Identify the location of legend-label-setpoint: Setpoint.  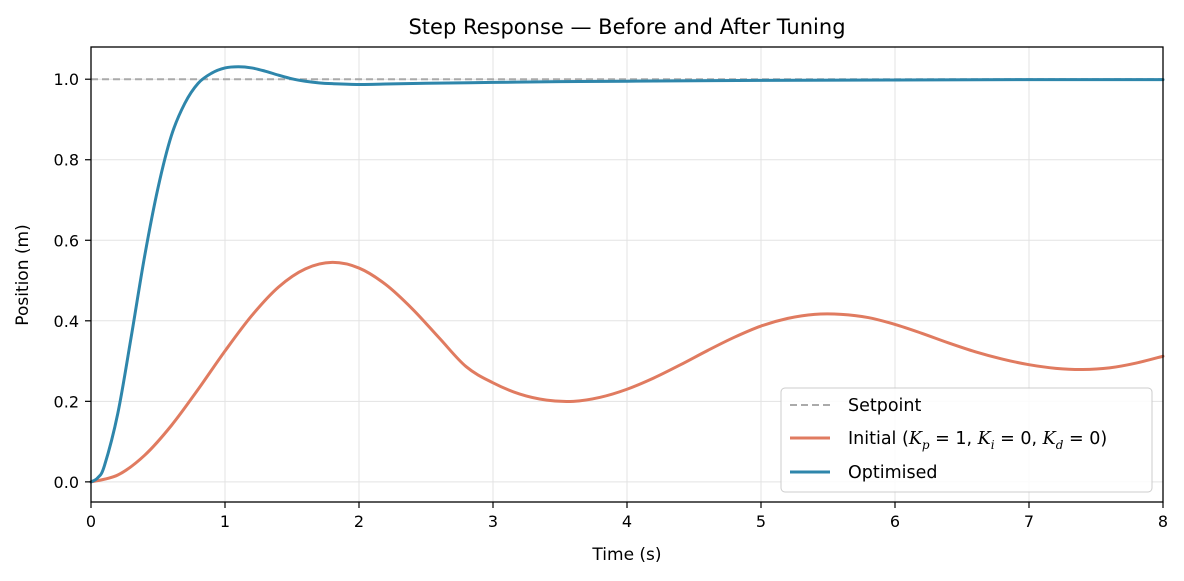
(885, 406).